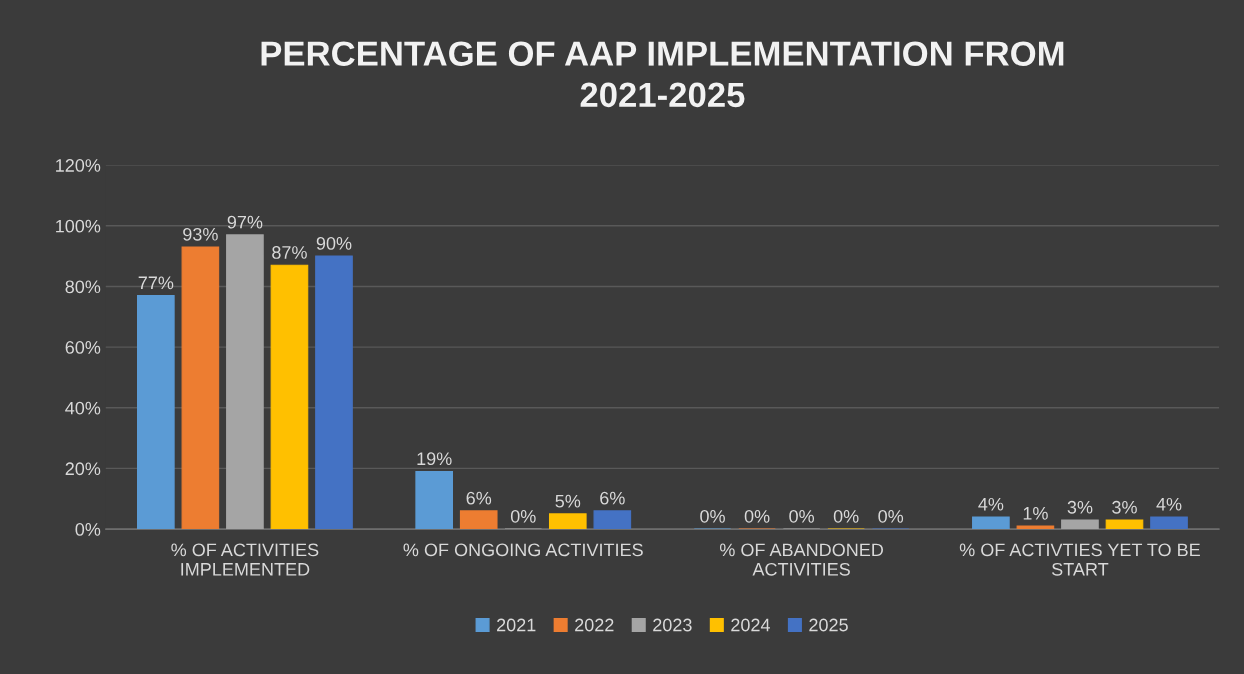  I want to click on x-tick-label: % OF ACTIVTIES YET TO BE START, so click(1079, 559).